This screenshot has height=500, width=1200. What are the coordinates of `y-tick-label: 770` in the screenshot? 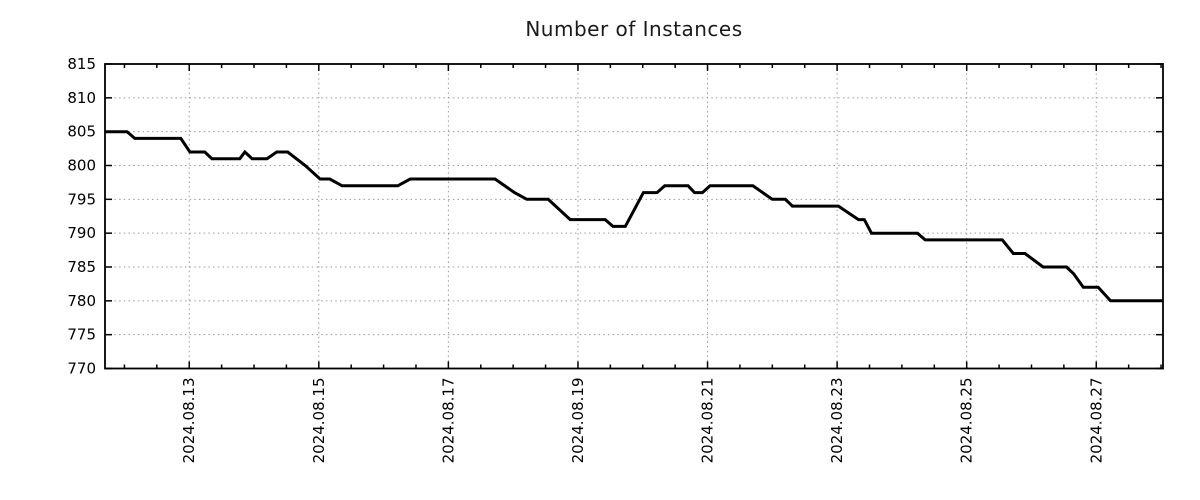 It's located at (81, 369).